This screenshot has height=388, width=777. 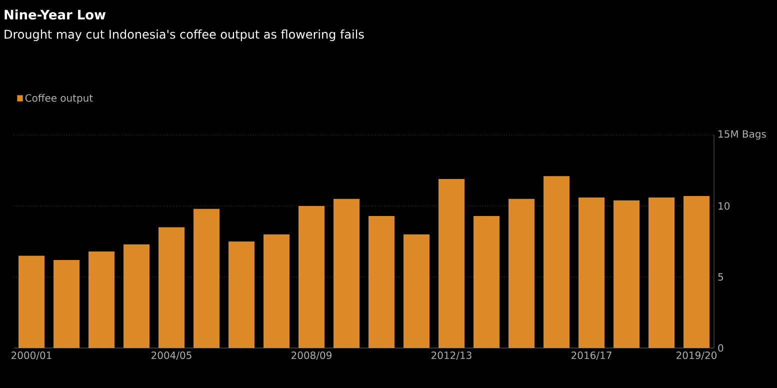 I want to click on legend-label: Coffee output, so click(x=59, y=99).